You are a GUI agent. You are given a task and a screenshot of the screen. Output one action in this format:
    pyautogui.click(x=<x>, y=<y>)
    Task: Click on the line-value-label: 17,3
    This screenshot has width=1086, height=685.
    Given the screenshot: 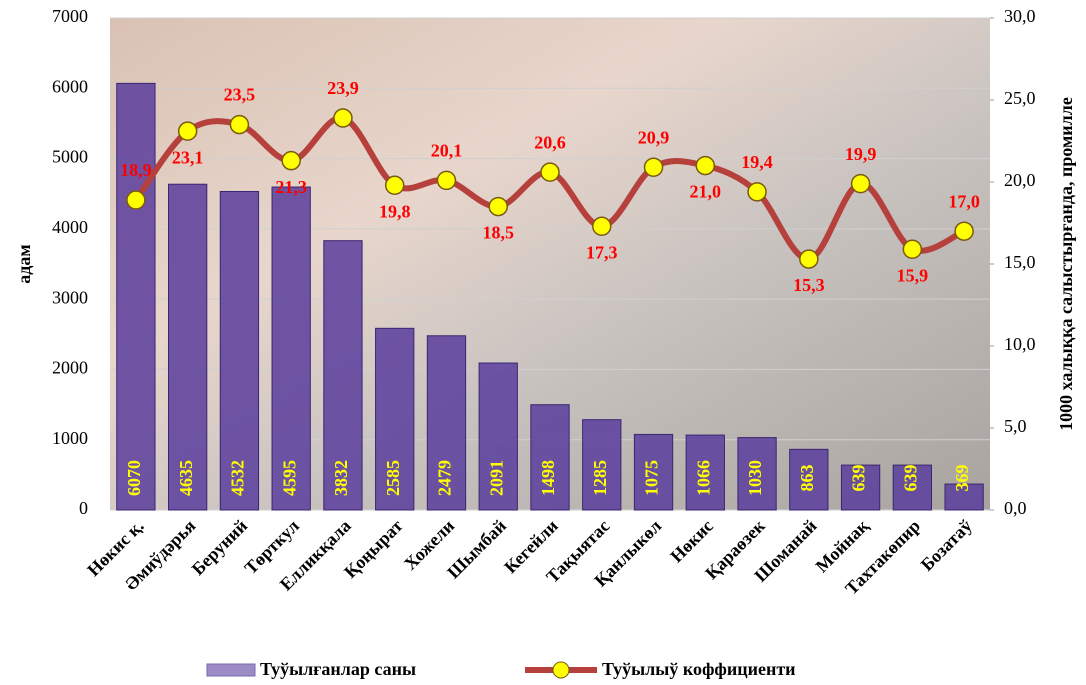 What is the action you would take?
    pyautogui.click(x=602, y=252)
    